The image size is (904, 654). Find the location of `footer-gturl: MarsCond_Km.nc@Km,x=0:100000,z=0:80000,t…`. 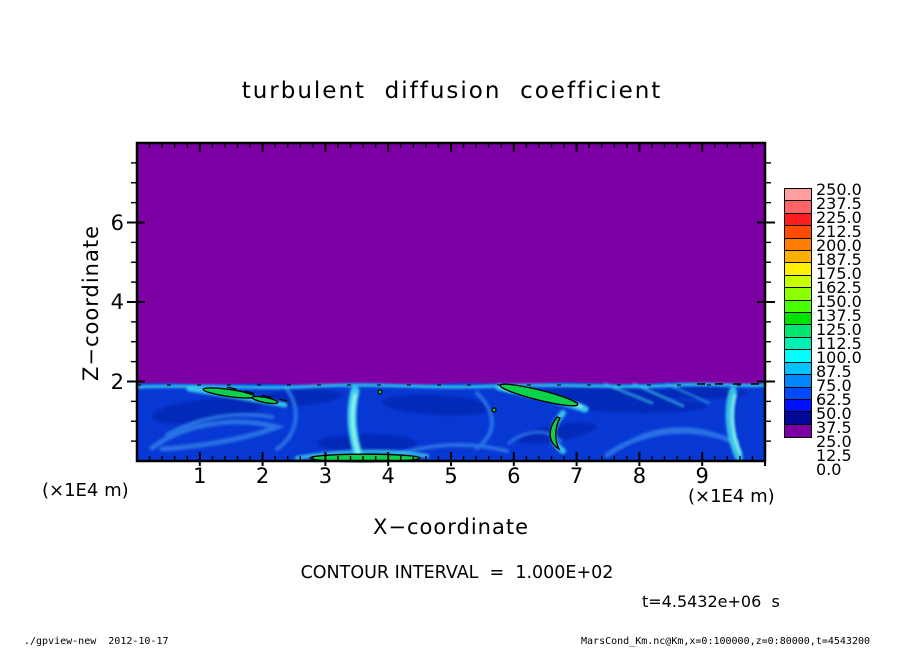

footer-gturl: MarsCond_Km.nc@Km,x=0:100000,z=0:80000,t… is located at coordinates (725, 641).